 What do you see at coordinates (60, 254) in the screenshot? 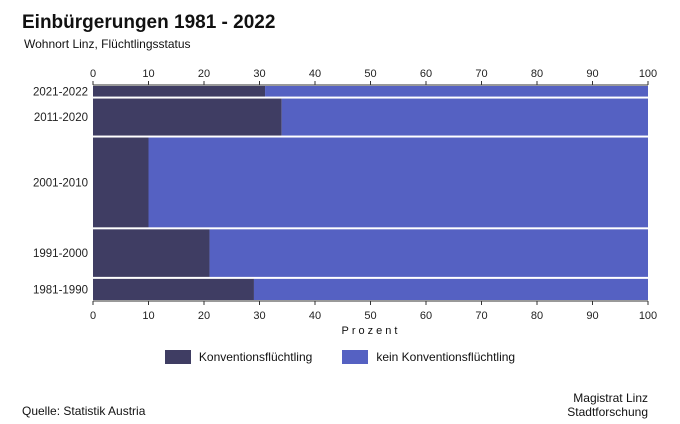
I see `category-label: 1991-2000` at bounding box center [60, 254].